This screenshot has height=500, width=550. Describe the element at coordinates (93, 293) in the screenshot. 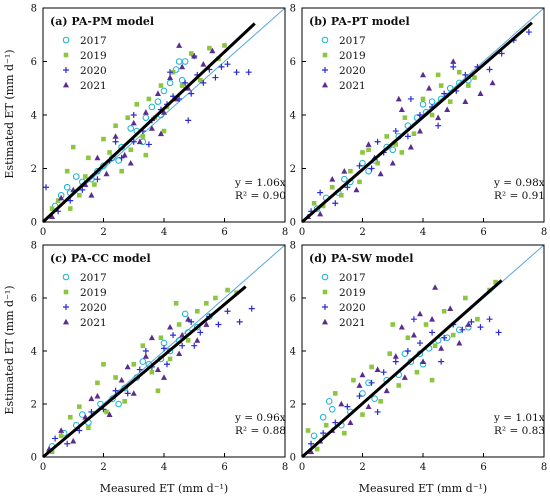

I see `legend-label: 2019` at that location.